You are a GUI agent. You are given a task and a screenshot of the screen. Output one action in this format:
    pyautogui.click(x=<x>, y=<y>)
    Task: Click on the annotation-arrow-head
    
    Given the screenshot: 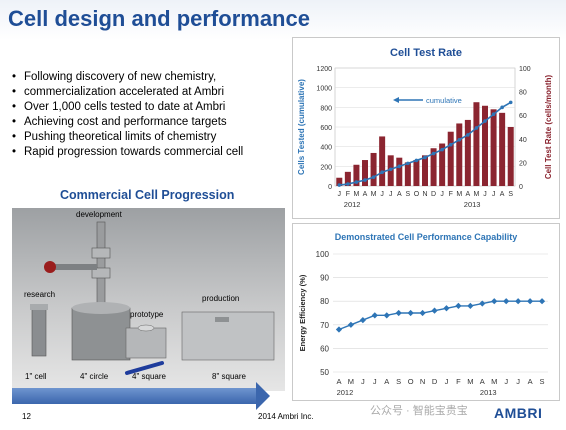 What is the action you would take?
    pyautogui.click(x=396, y=100)
    